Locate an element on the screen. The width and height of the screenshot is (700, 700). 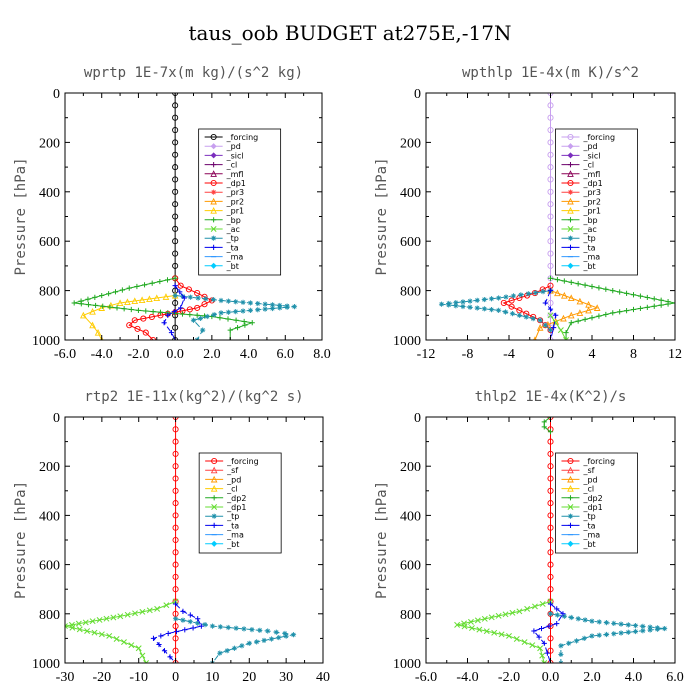
x-tick-label: 8.0 is located at coordinates (322, 354).